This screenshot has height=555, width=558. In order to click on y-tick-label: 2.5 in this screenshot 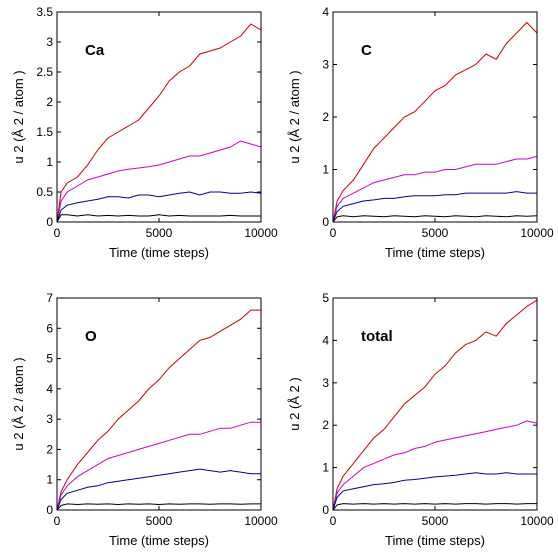, I will do `click(44, 72)`.